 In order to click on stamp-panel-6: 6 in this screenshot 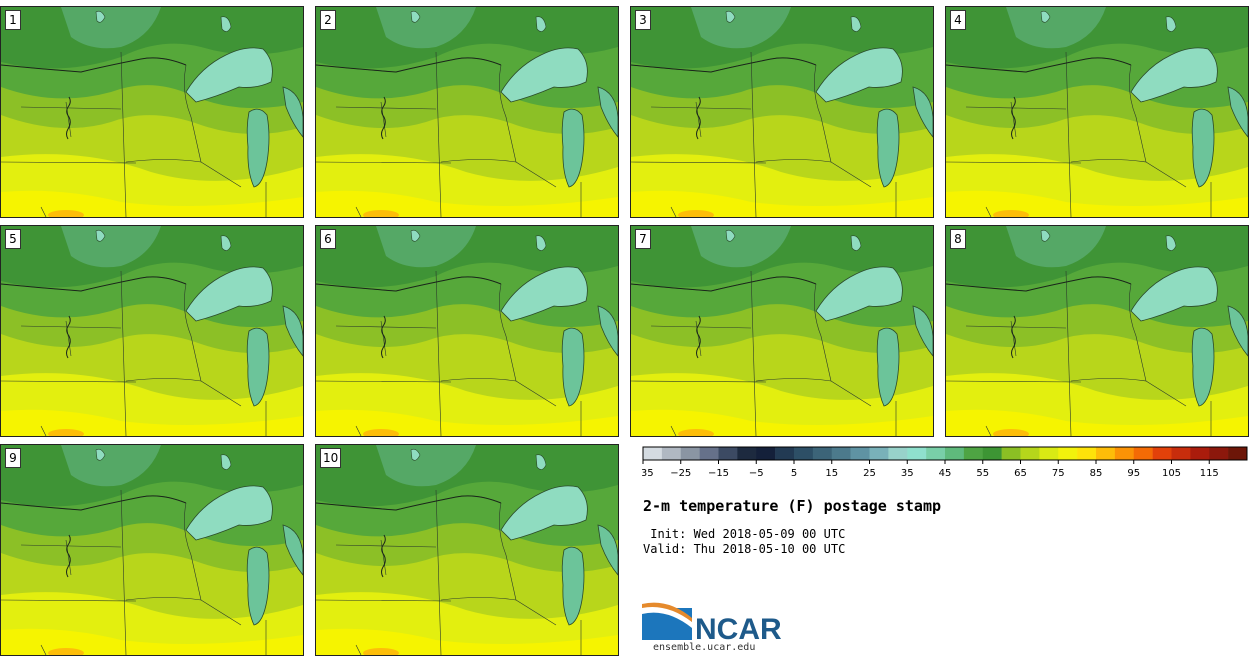, I will do `click(467, 331)`.